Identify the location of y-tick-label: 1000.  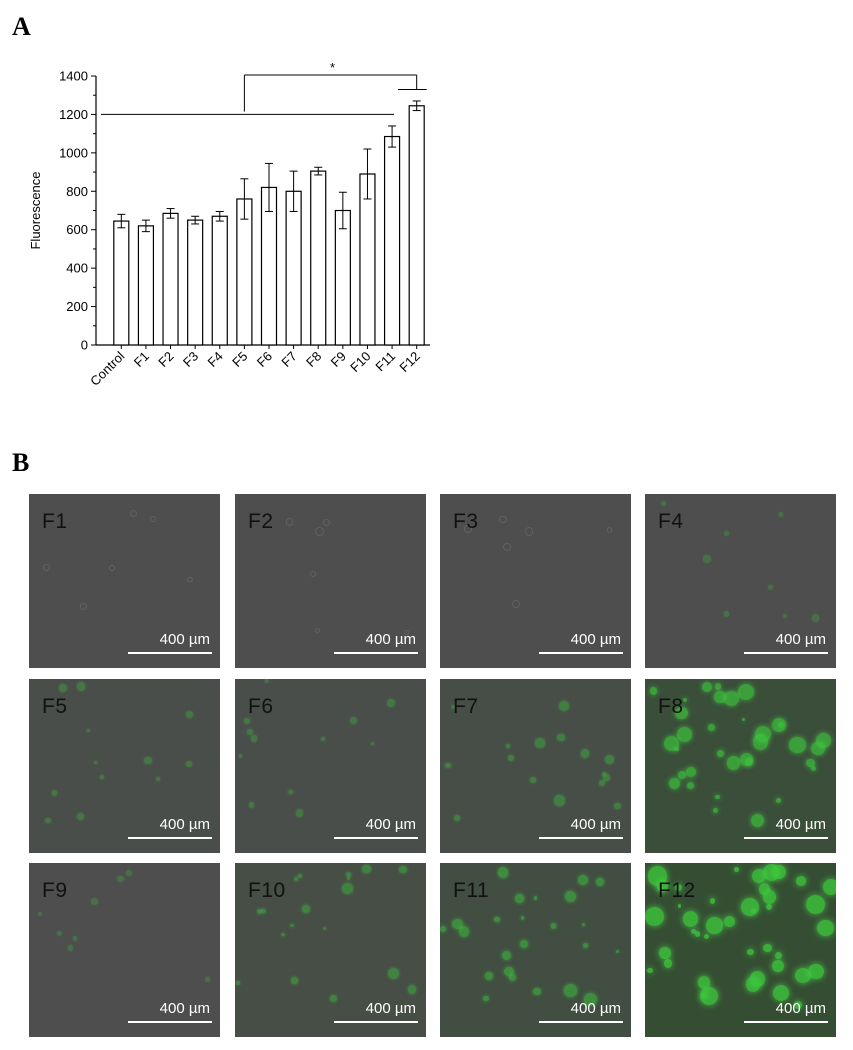
(73, 152).